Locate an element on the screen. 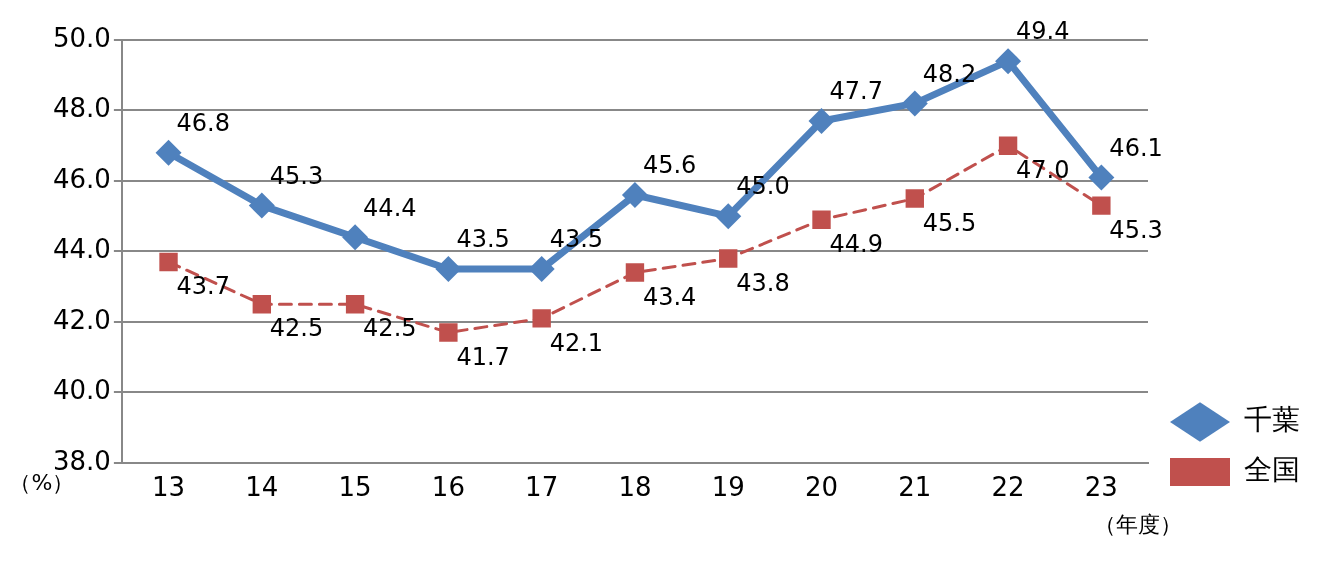 The width and height of the screenshot is (1320, 563). data-label: 43.8 is located at coordinates (763, 282).